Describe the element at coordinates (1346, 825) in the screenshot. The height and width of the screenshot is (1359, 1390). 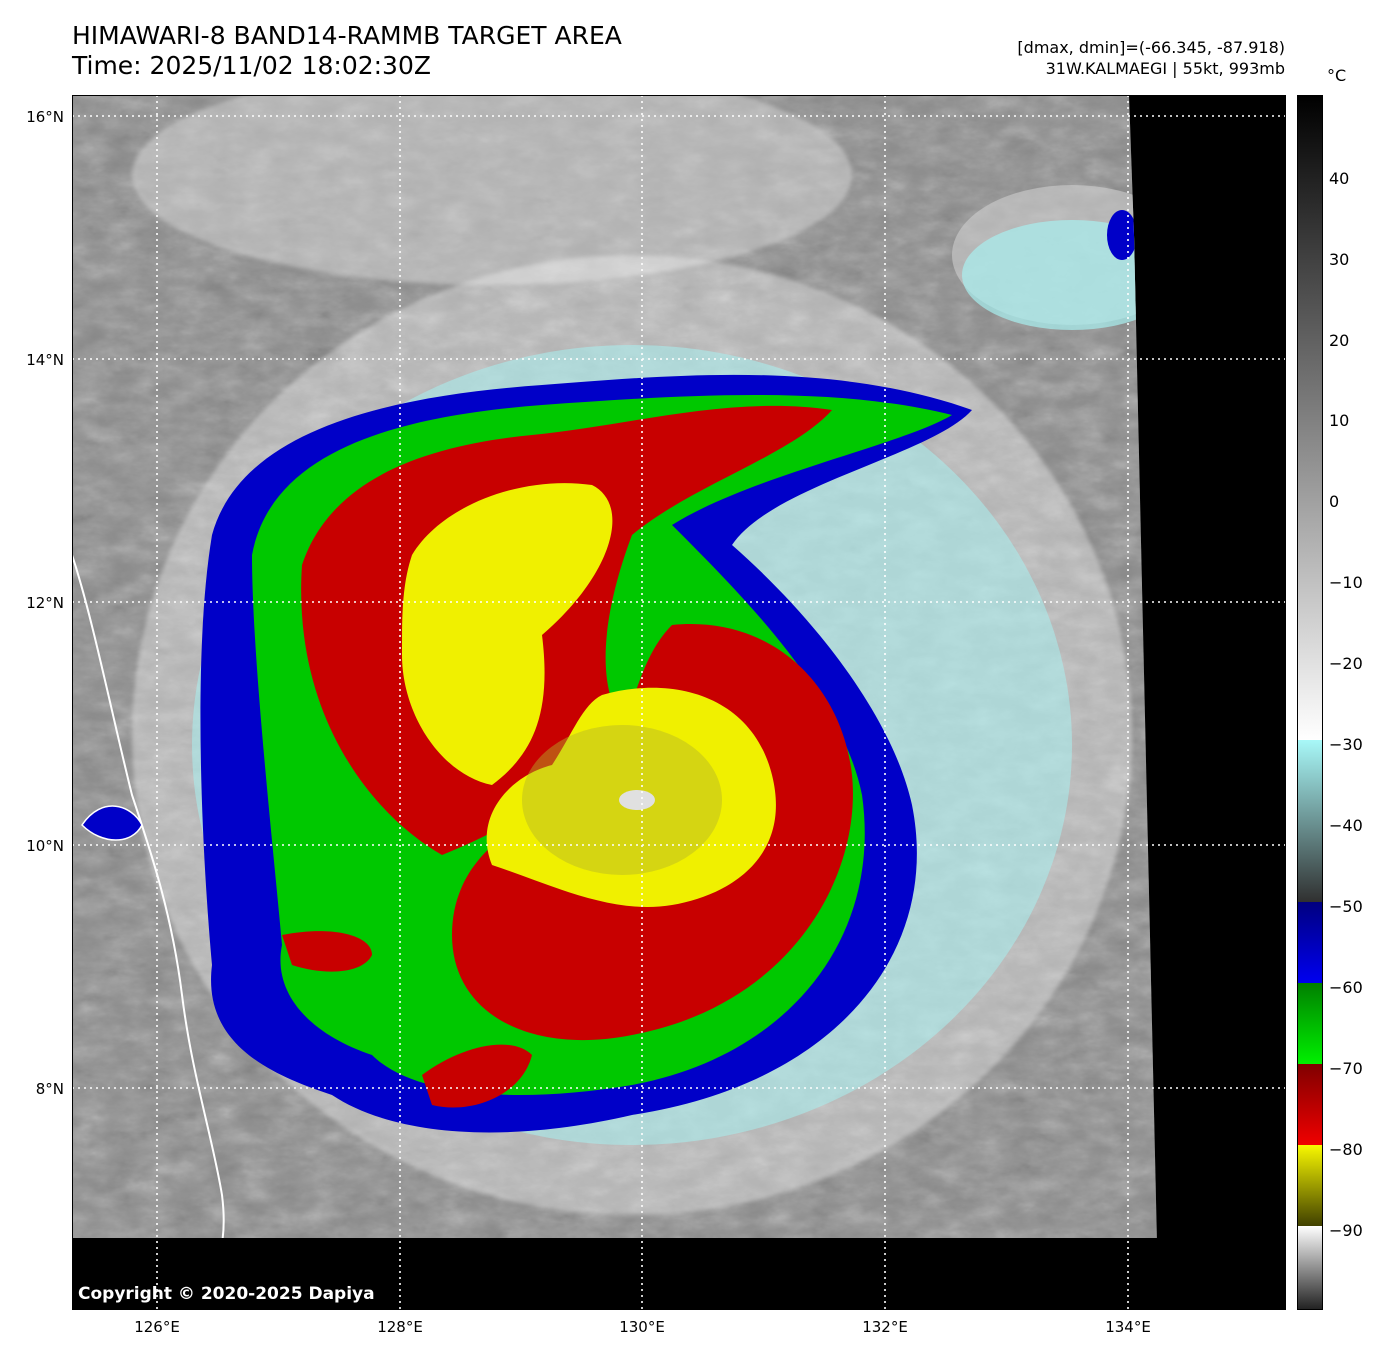
I see `colorbar-tick: −40` at that location.